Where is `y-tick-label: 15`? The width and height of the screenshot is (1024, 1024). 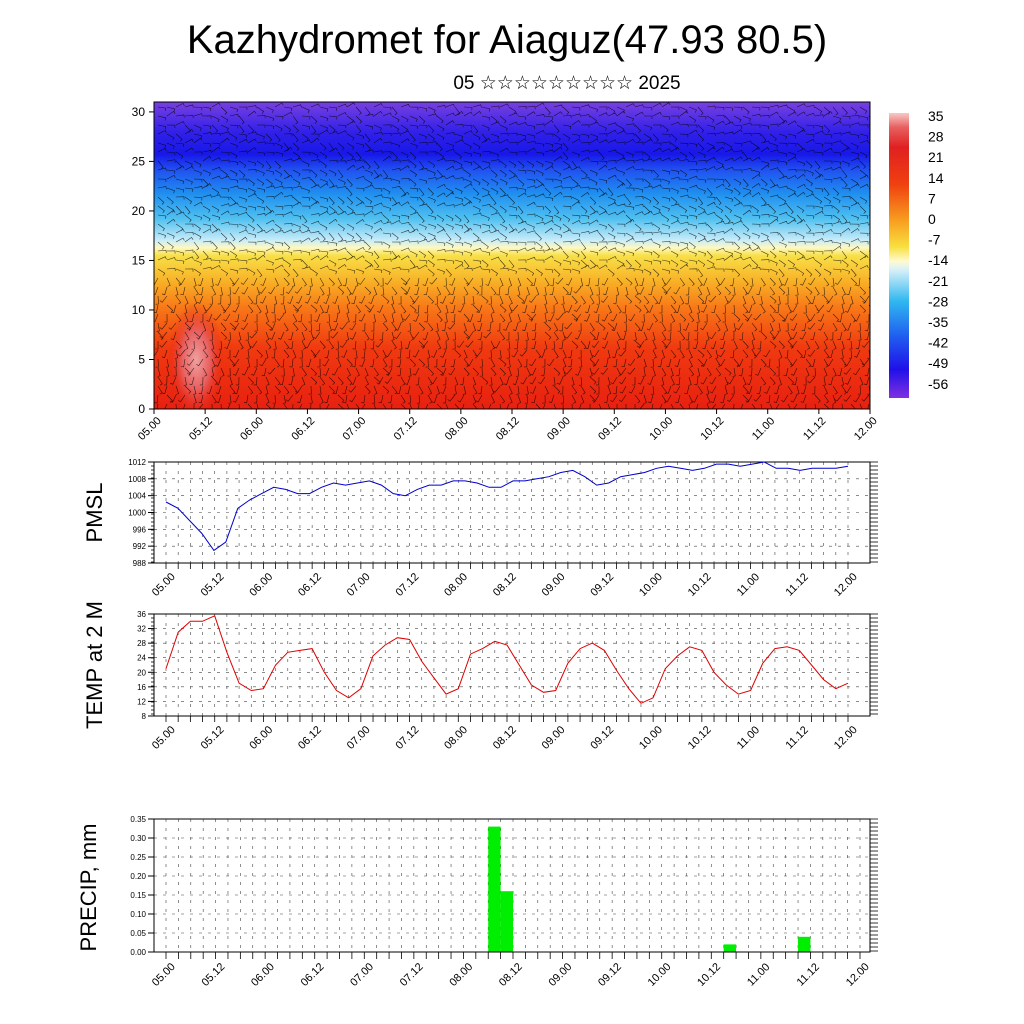
y-tick-label: 15 is located at coordinates (139, 260).